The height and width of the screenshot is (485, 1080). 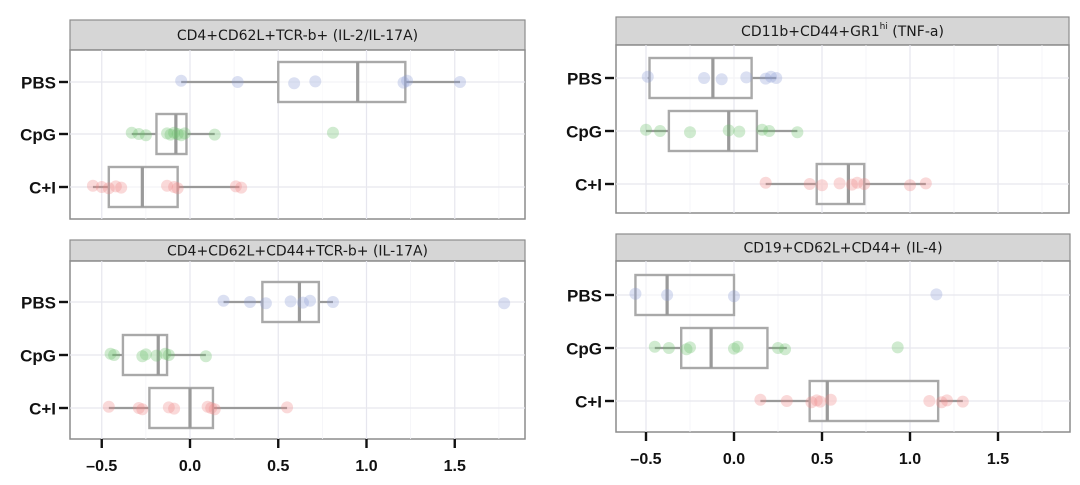 I want to click on x-tick-label: 0.0, so click(x=190, y=466).